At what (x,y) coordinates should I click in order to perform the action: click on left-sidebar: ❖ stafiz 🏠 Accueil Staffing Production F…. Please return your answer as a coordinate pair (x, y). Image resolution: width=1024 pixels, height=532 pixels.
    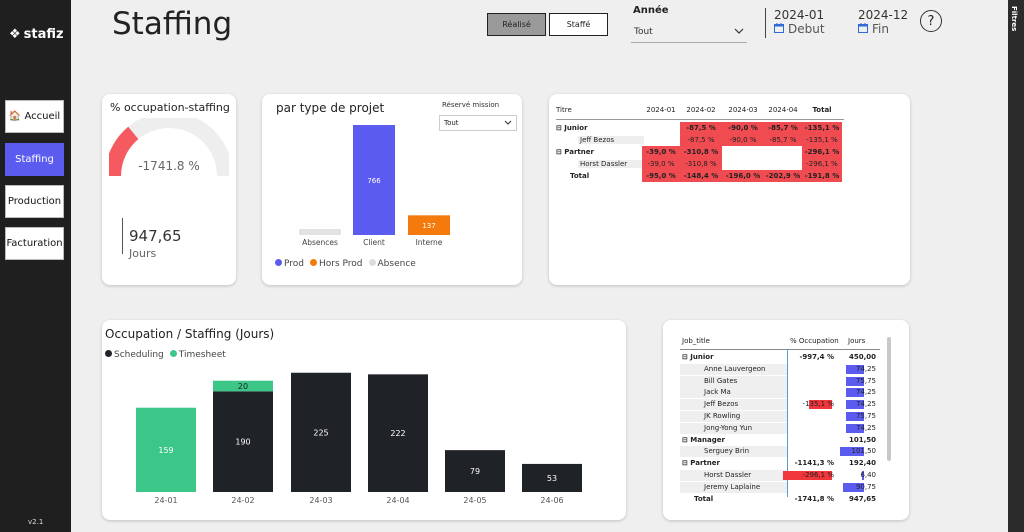
    Looking at the image, I should click on (35, 266).